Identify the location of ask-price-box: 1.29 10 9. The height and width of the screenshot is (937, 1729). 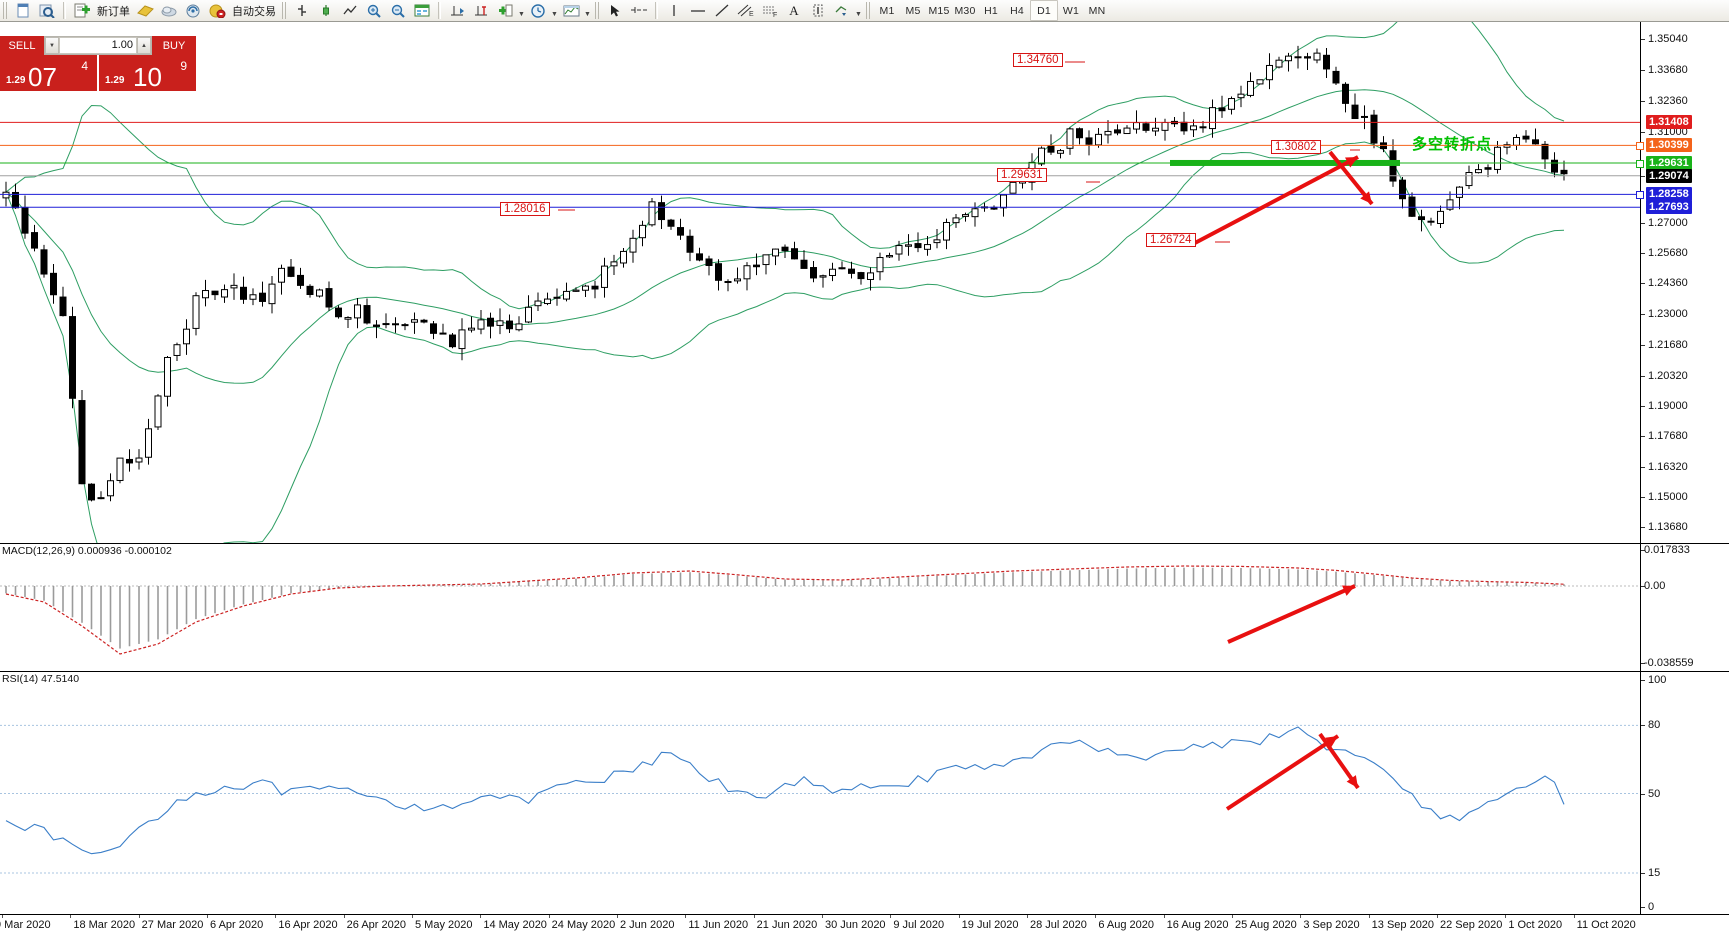
(147, 73).